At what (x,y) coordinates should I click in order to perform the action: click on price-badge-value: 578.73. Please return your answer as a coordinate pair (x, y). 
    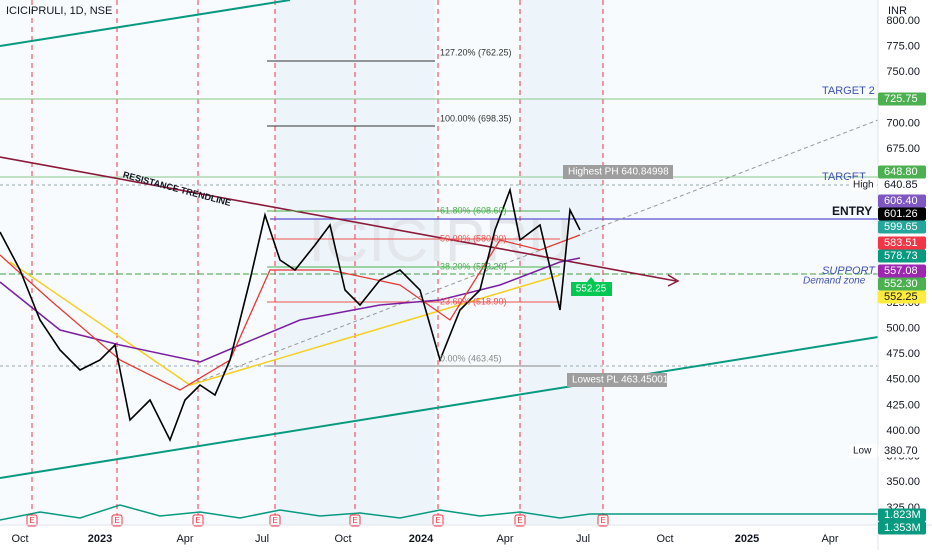
    Looking at the image, I should click on (901, 256).